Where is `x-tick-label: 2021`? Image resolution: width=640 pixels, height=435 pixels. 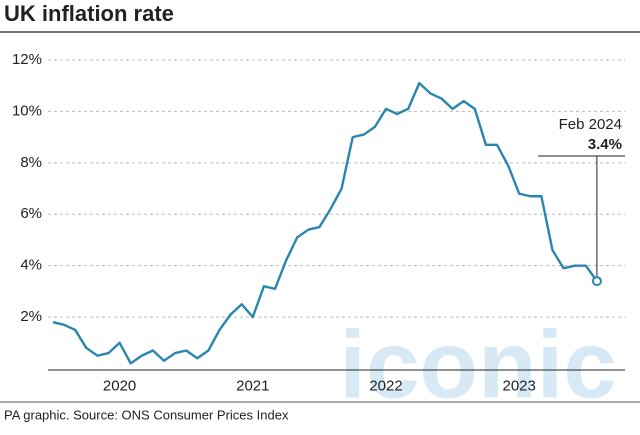 x-tick-label: 2021 is located at coordinates (252, 385).